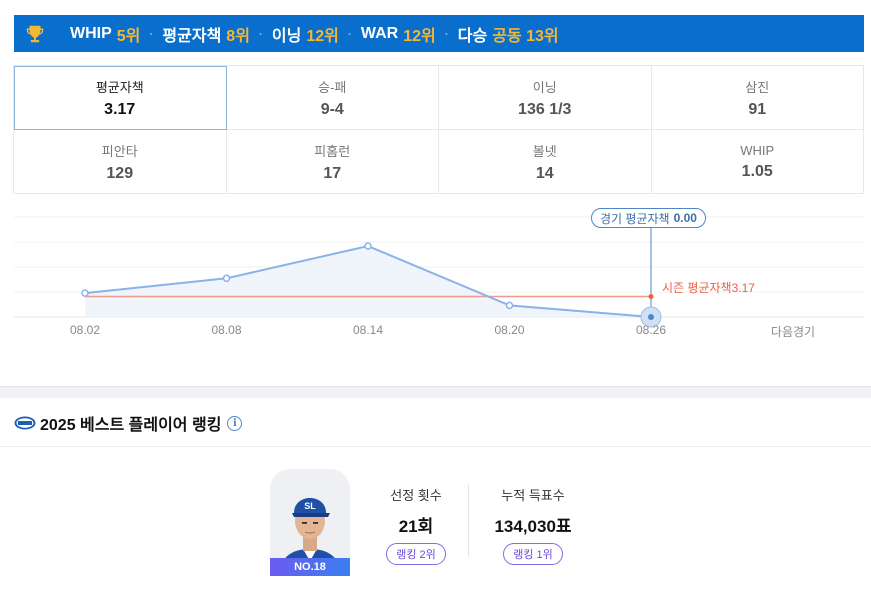  What do you see at coordinates (533, 554) in the screenshot?
I see `rank-badge: 랭킹 1위` at bounding box center [533, 554].